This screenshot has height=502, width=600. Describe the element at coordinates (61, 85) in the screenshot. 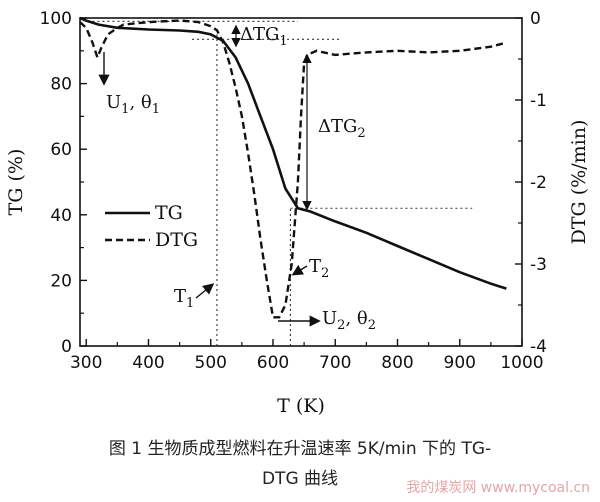

I see `left-y-tick-label: 80` at that location.